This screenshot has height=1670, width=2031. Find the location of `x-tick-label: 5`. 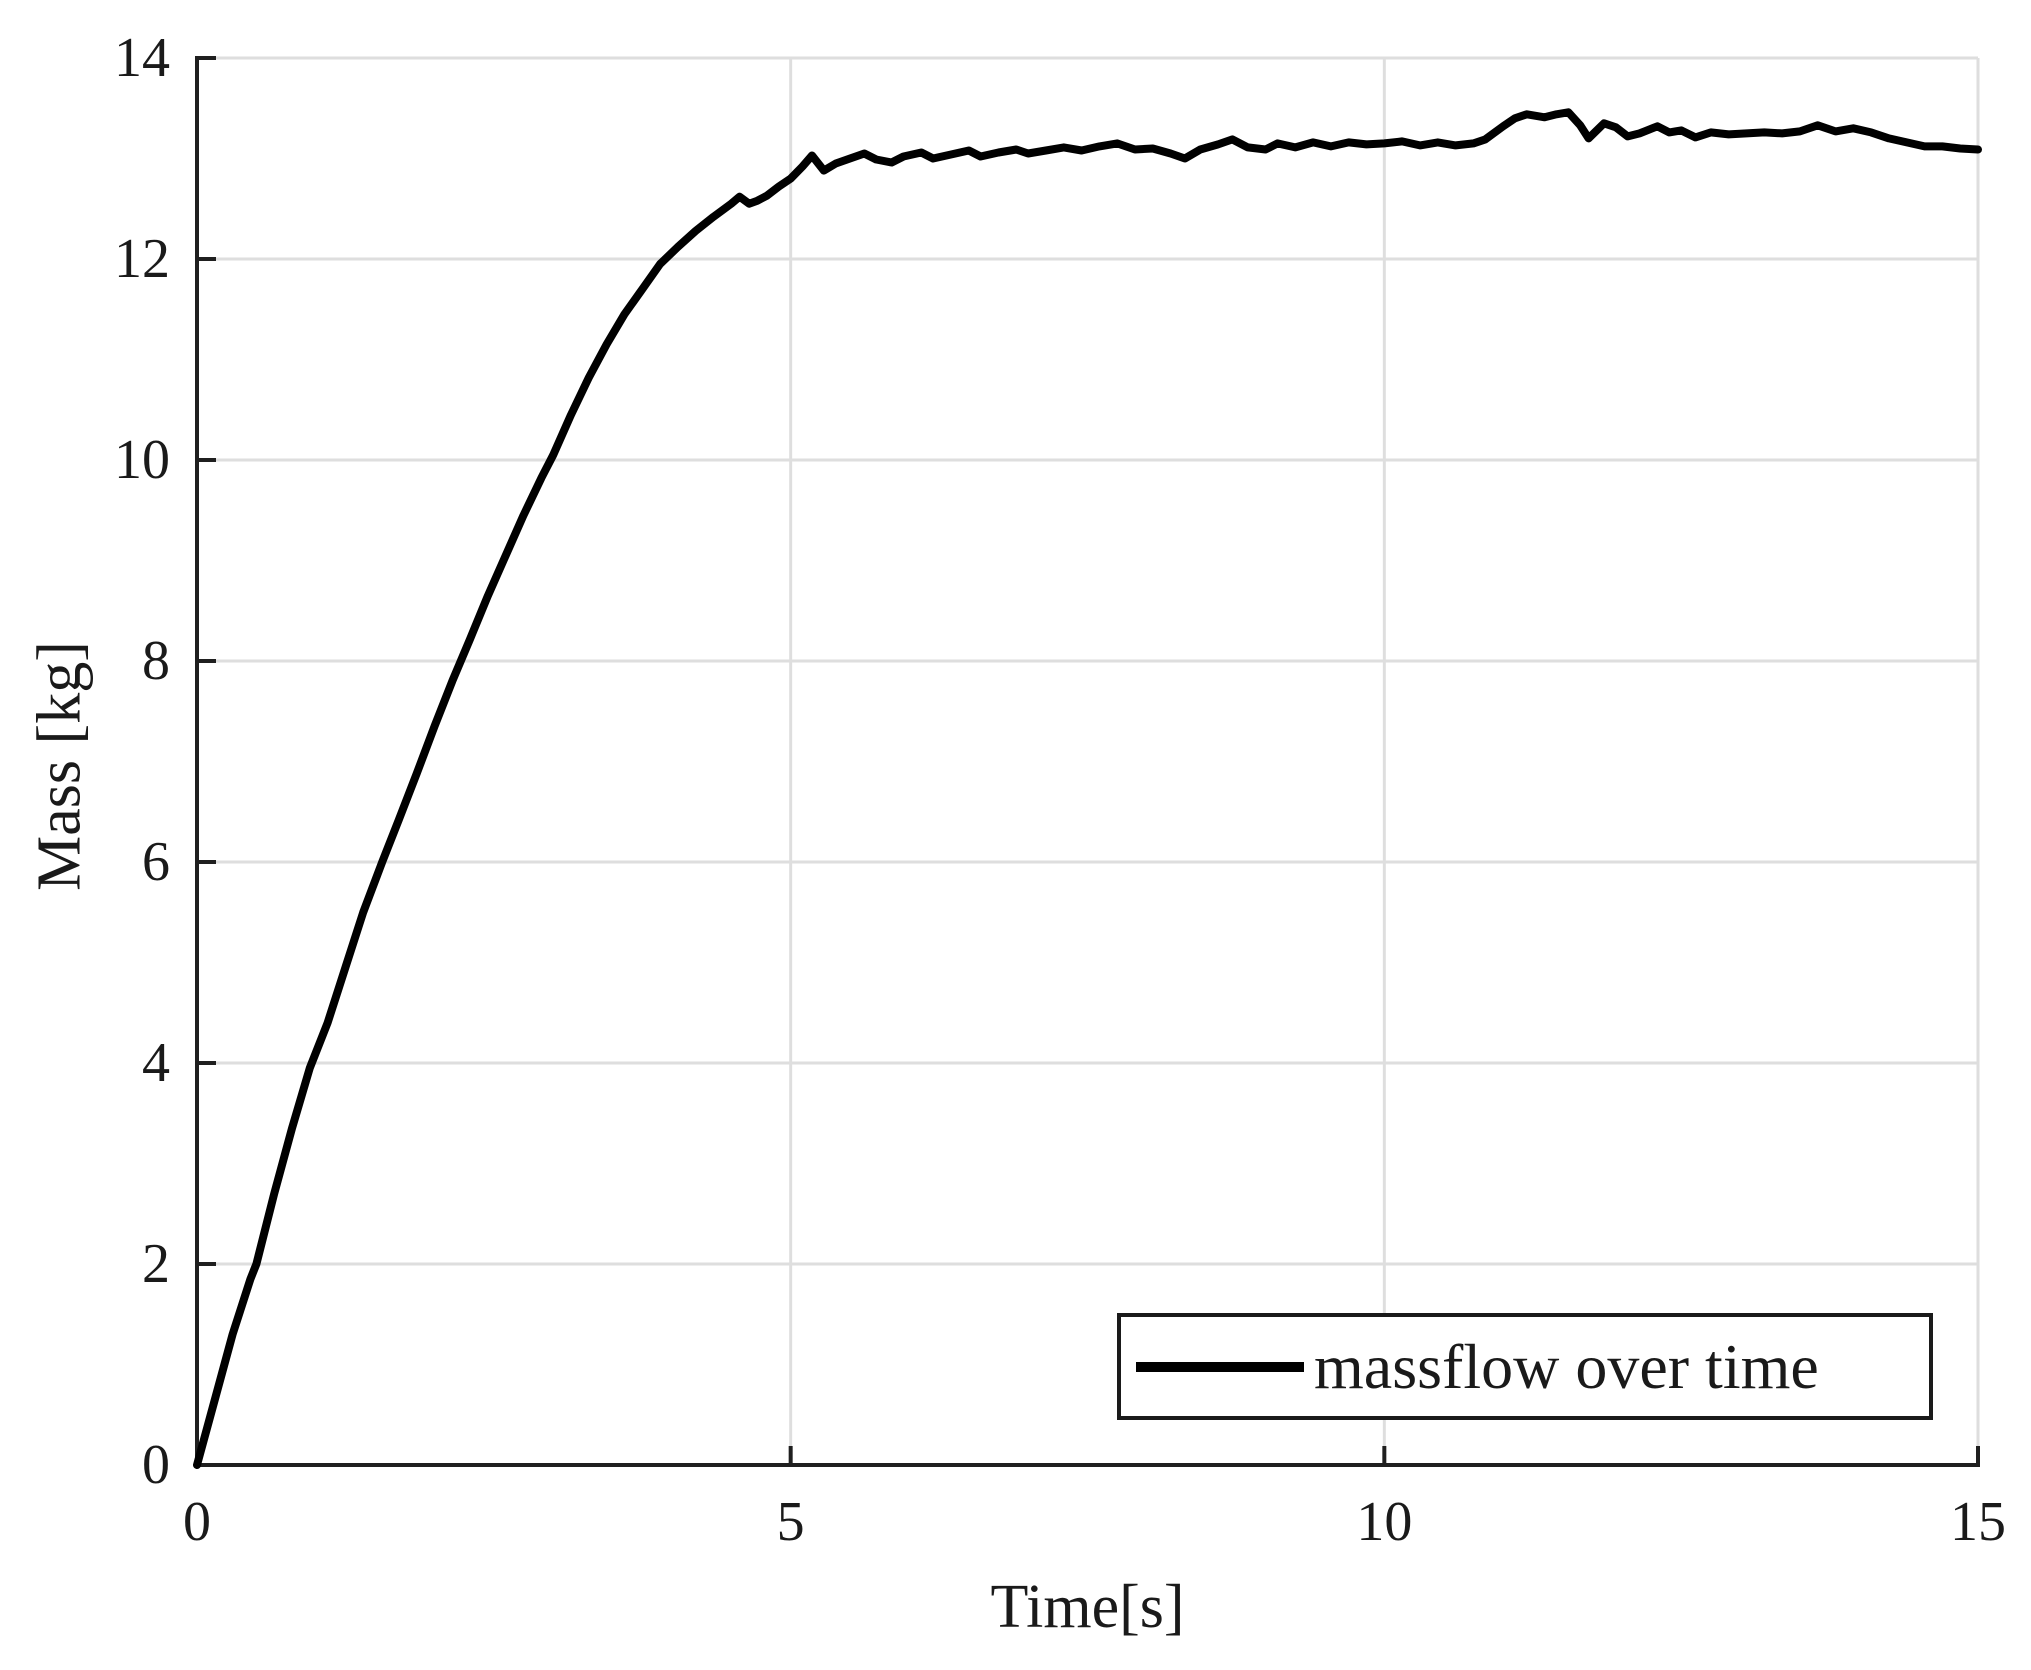

x-tick-label: 5 is located at coordinates (790, 1522).